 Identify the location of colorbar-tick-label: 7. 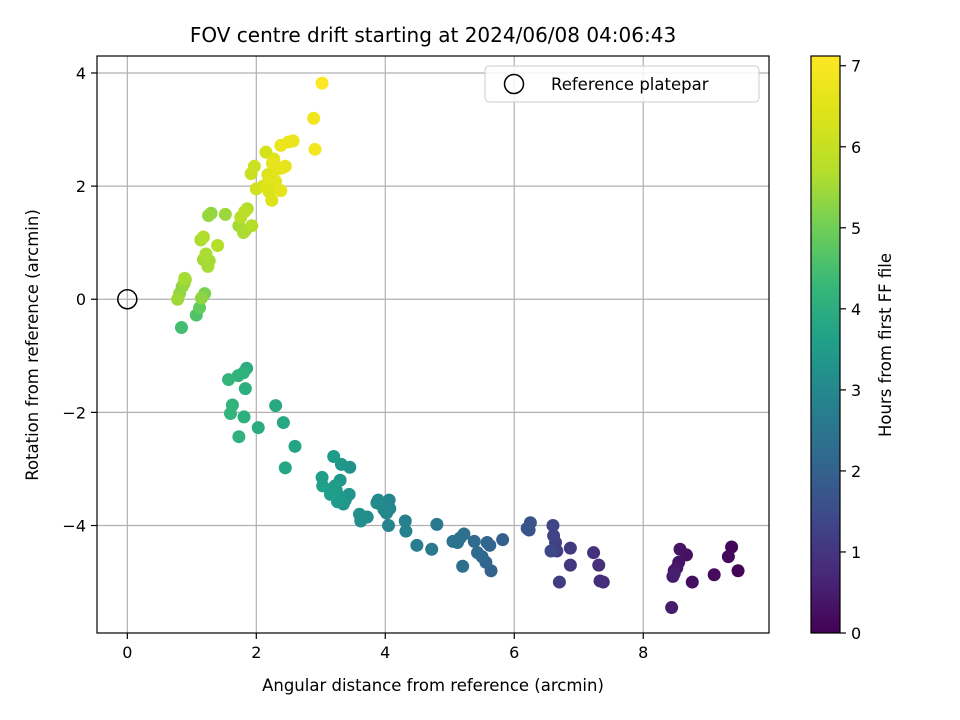
(856, 66).